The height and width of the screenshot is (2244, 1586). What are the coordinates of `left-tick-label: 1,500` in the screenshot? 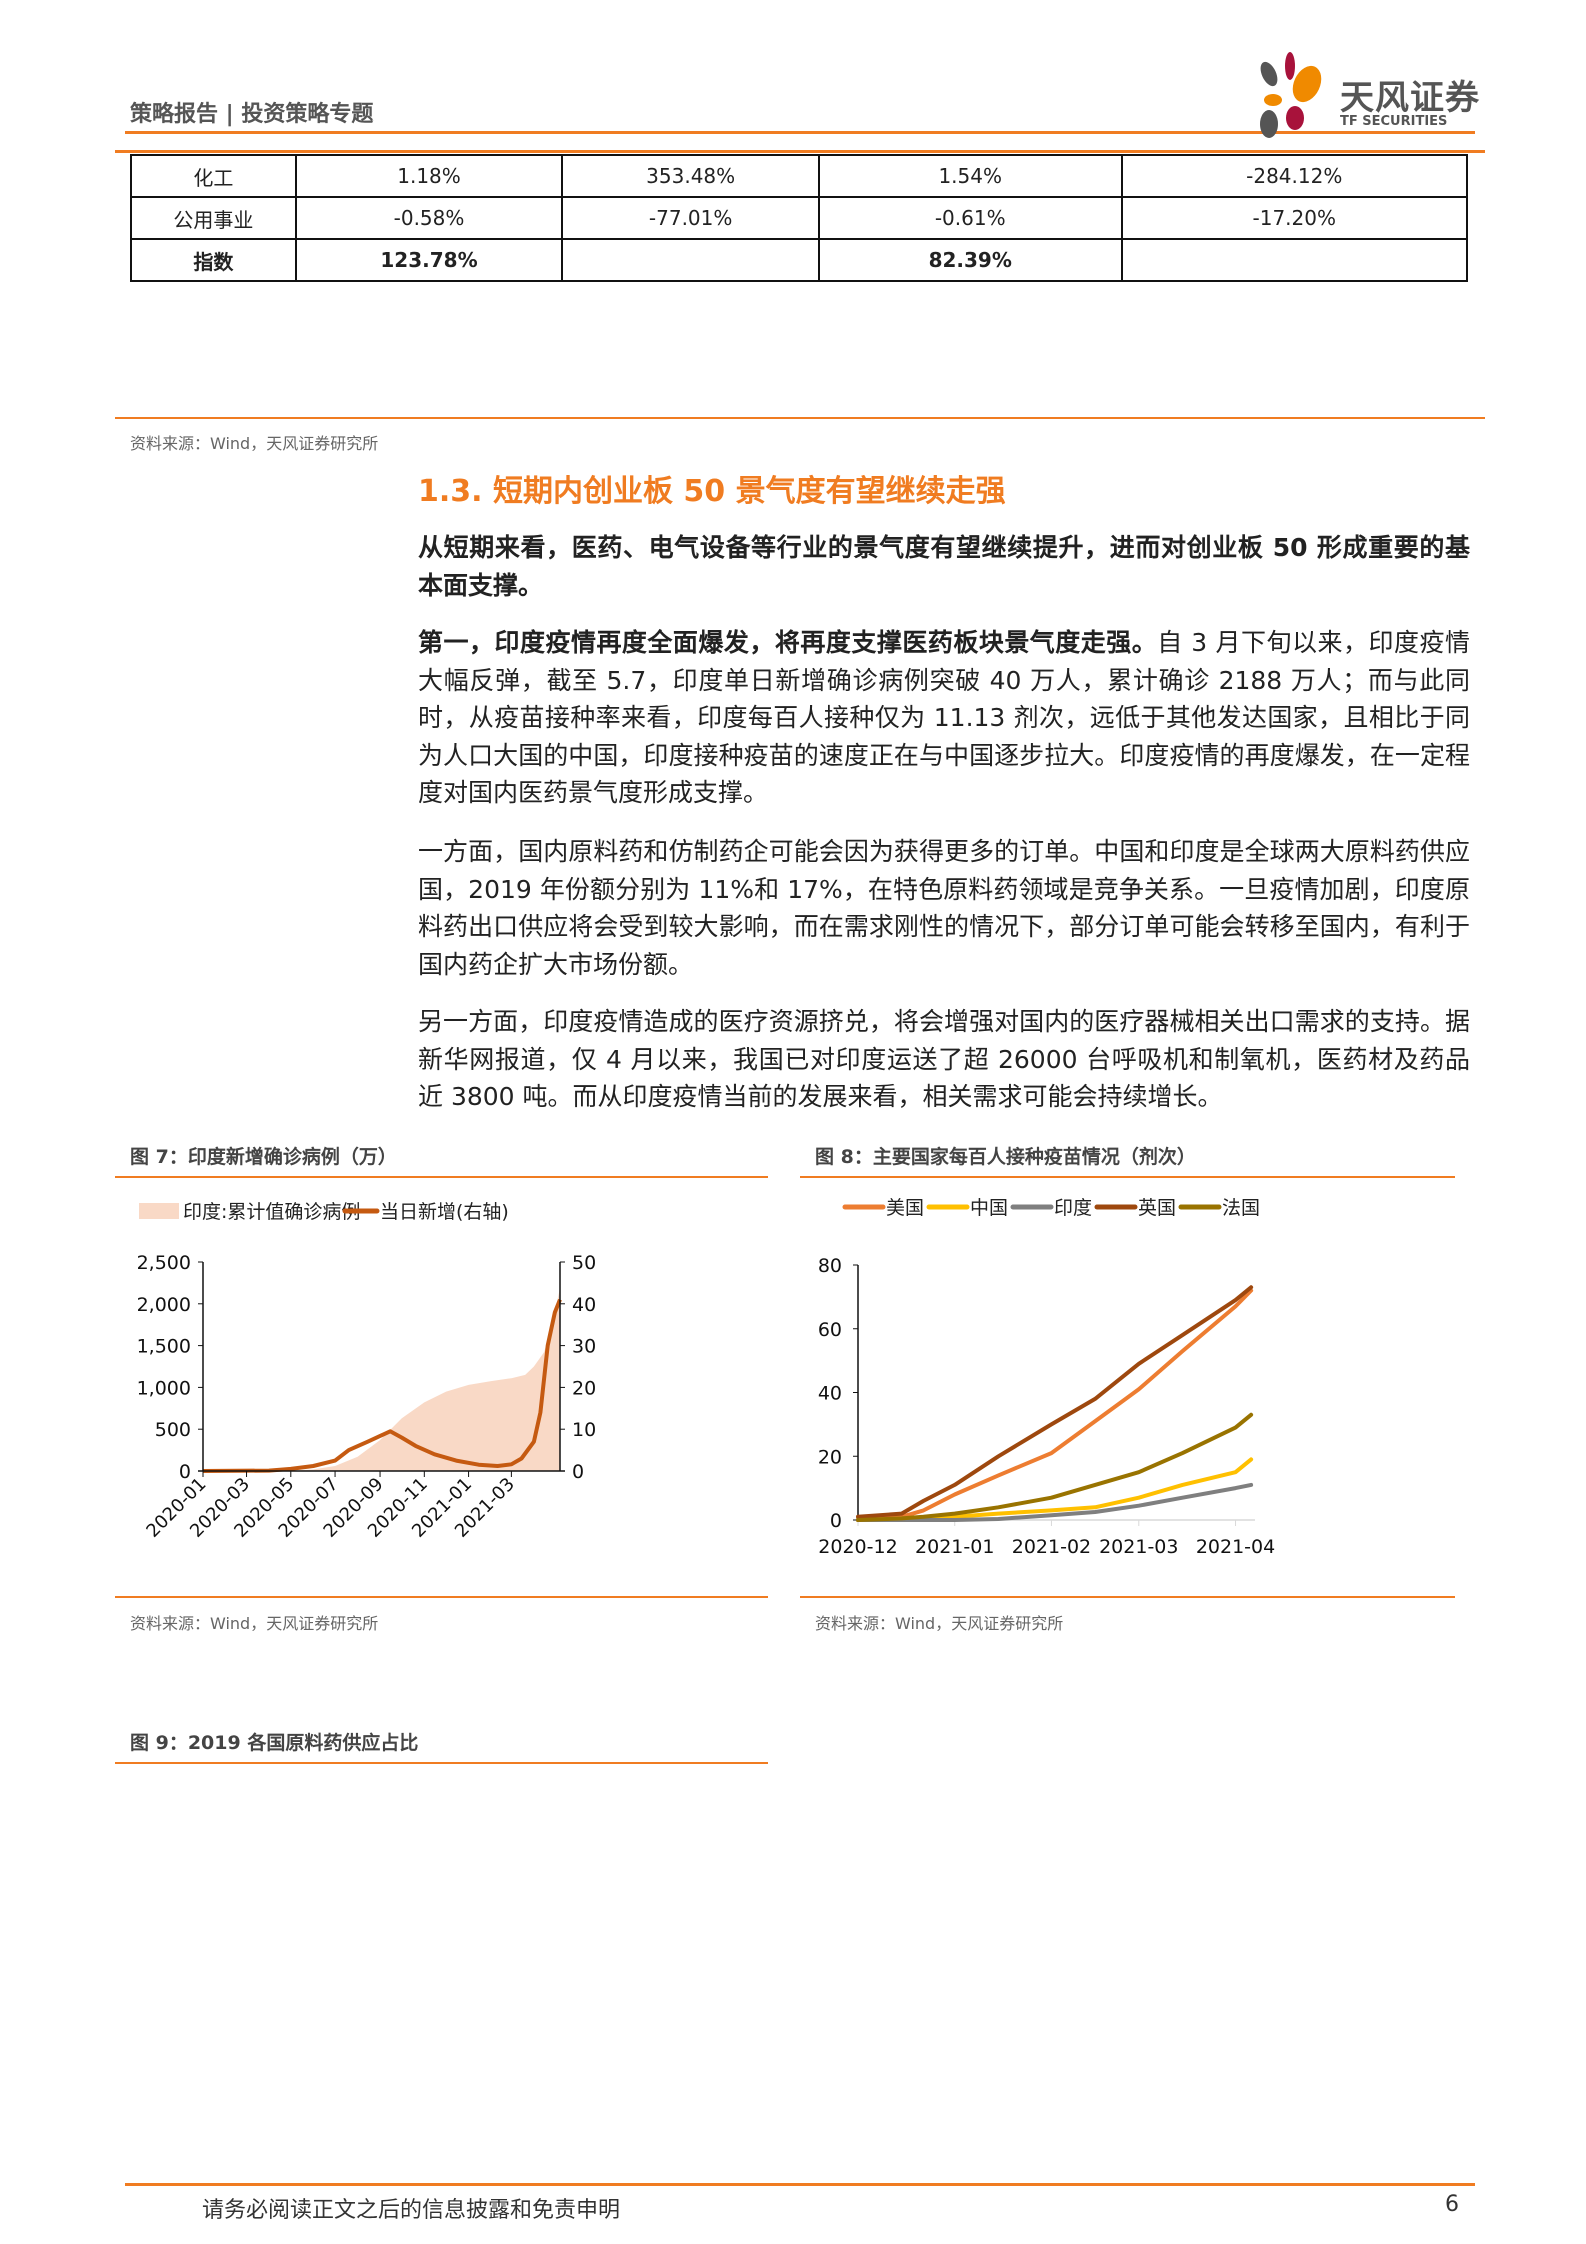 It's located at (164, 1347).